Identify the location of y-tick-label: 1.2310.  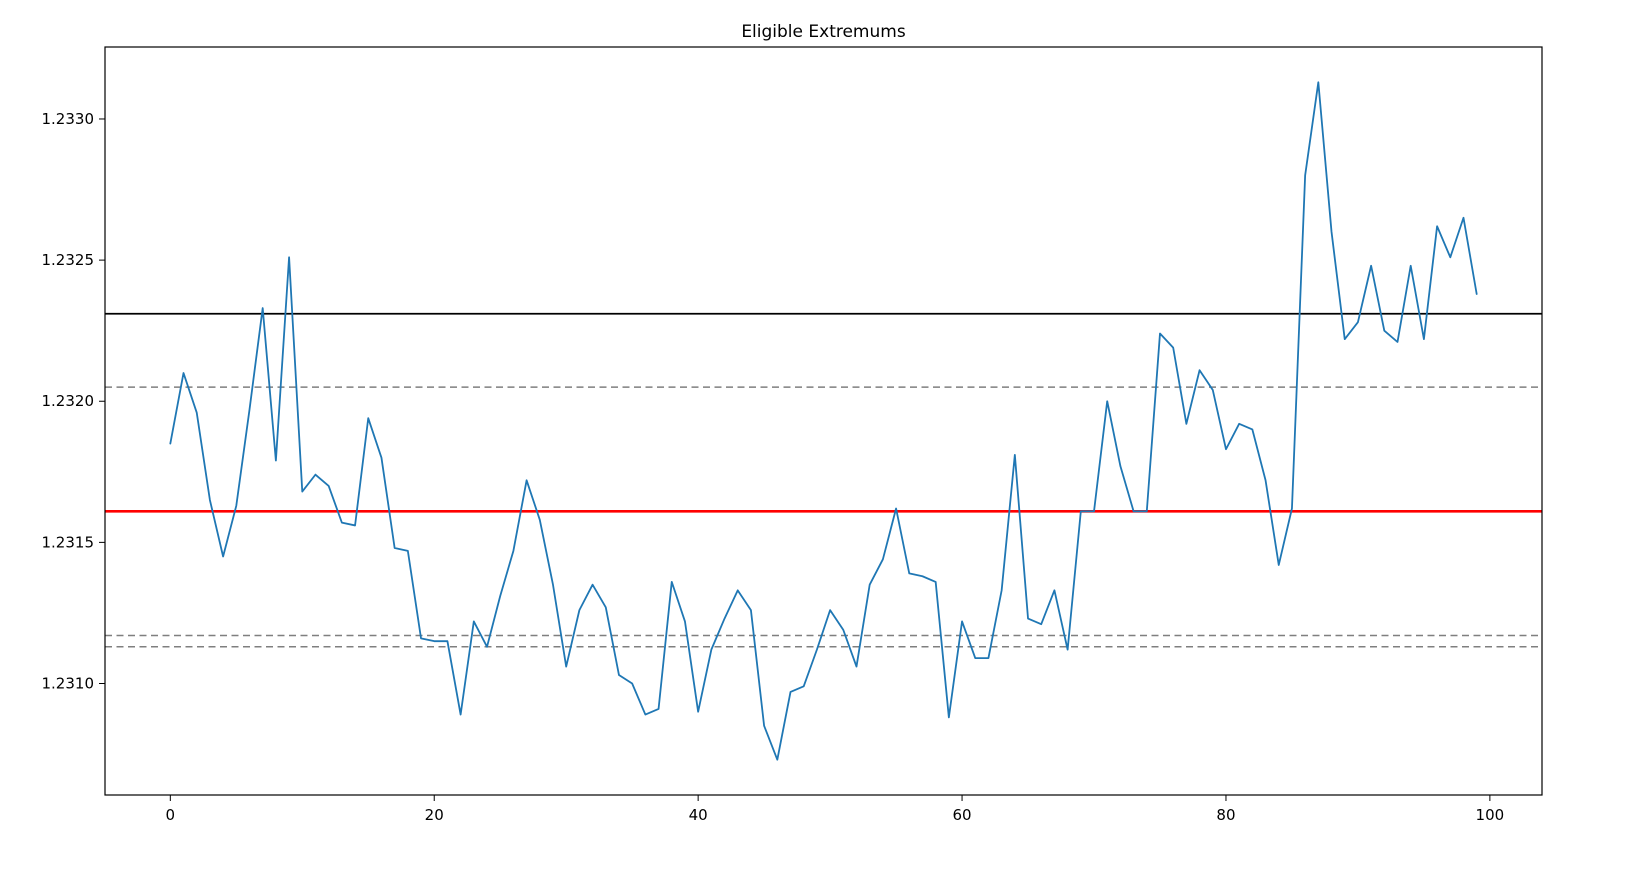
(68, 684).